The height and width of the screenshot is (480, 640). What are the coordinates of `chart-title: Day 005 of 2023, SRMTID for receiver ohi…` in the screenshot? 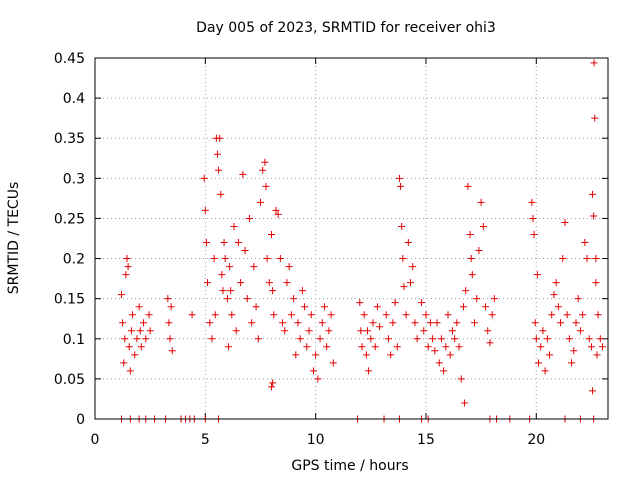 It's located at (346, 28).